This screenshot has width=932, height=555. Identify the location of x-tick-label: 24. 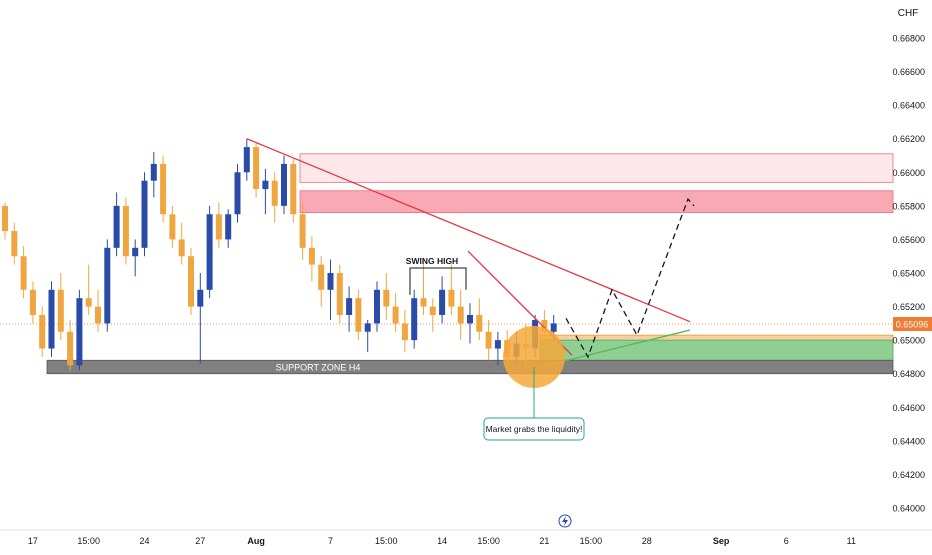
(144, 541).